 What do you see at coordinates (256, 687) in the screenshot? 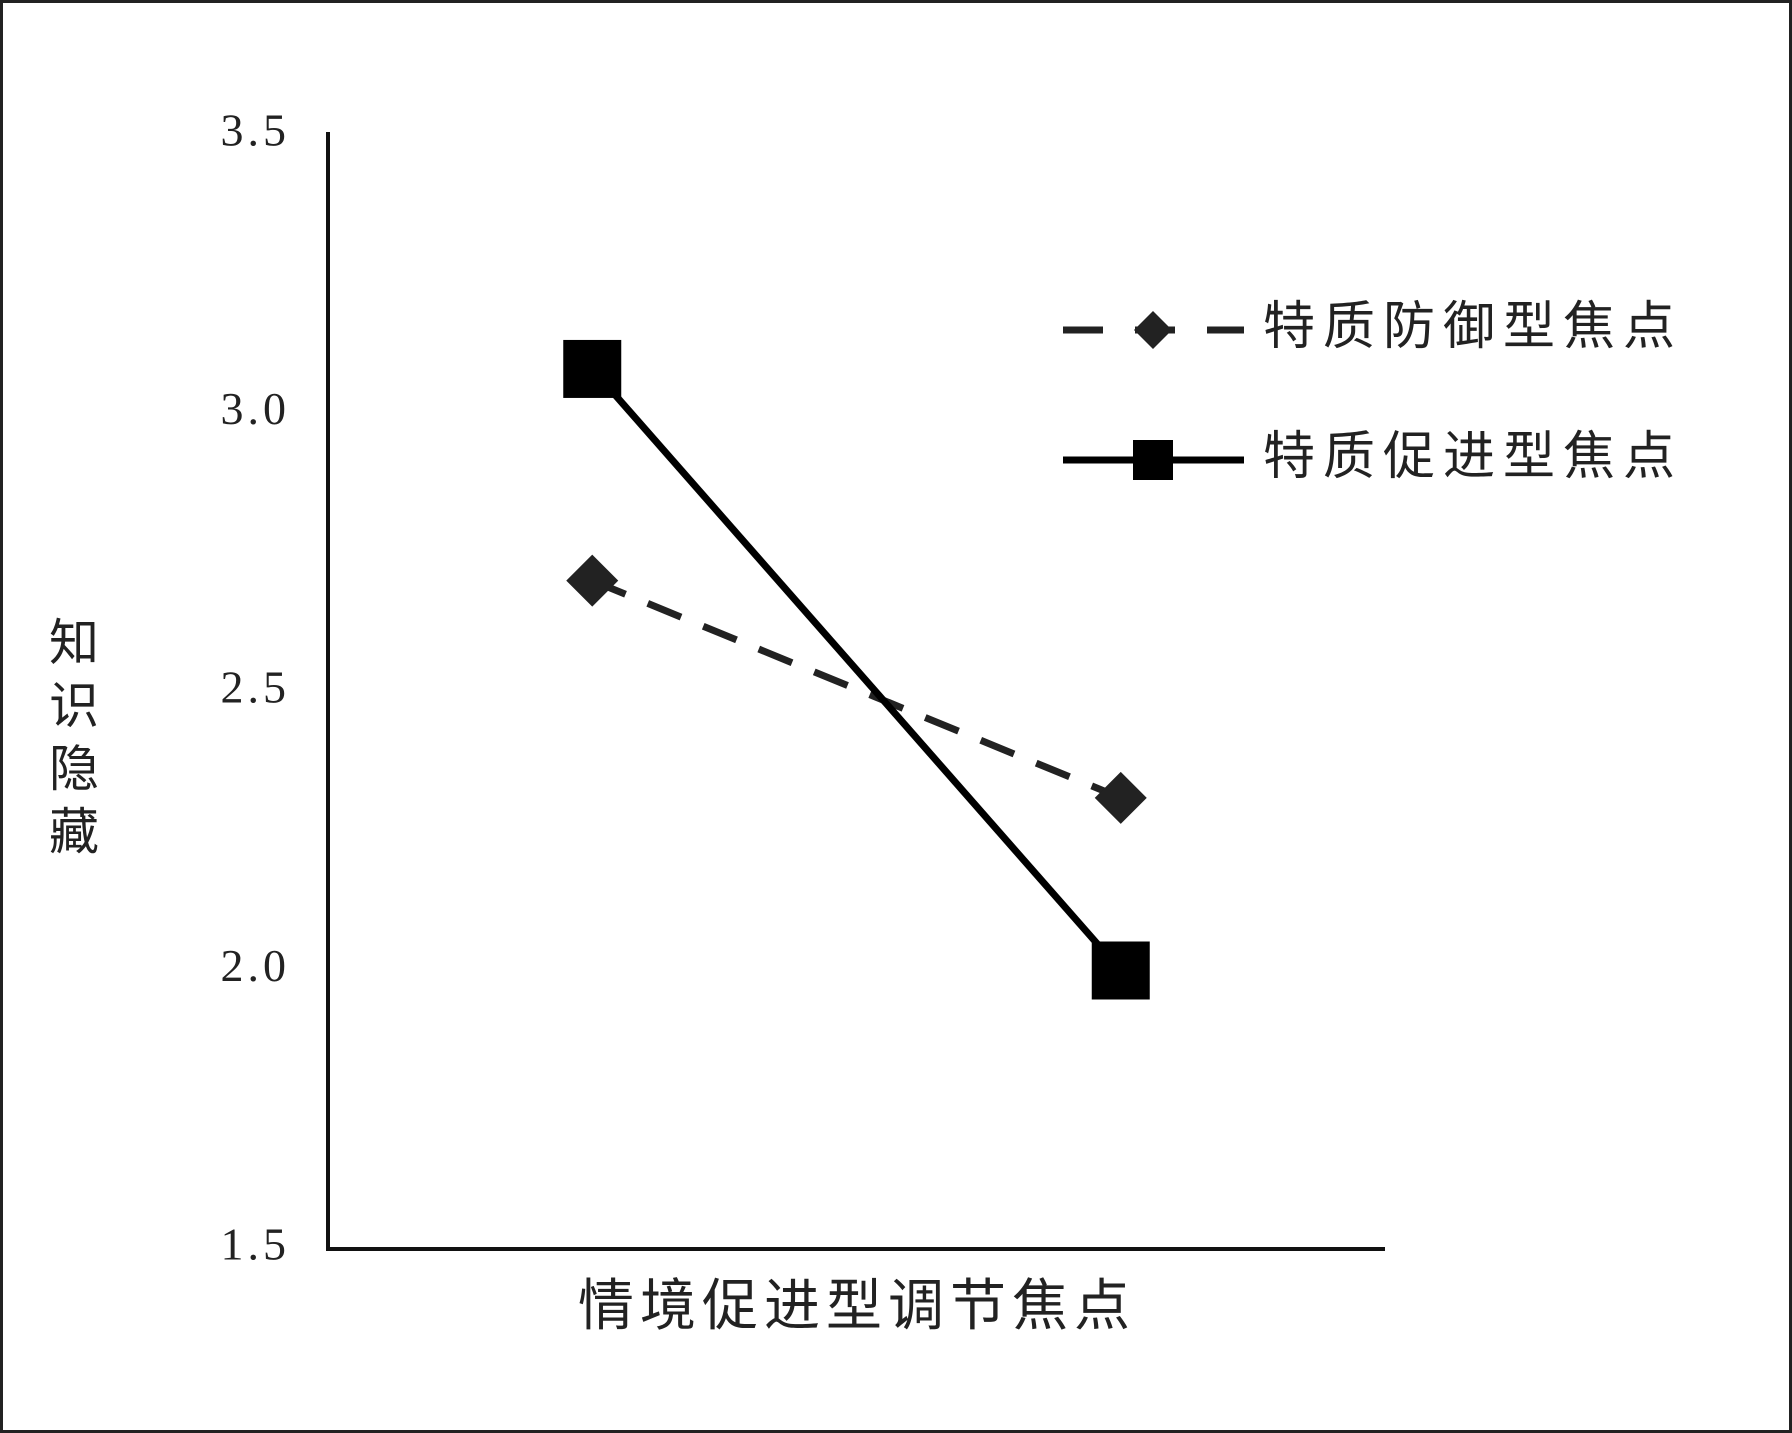
I see `y-tick-label: 2.5` at bounding box center [256, 687].